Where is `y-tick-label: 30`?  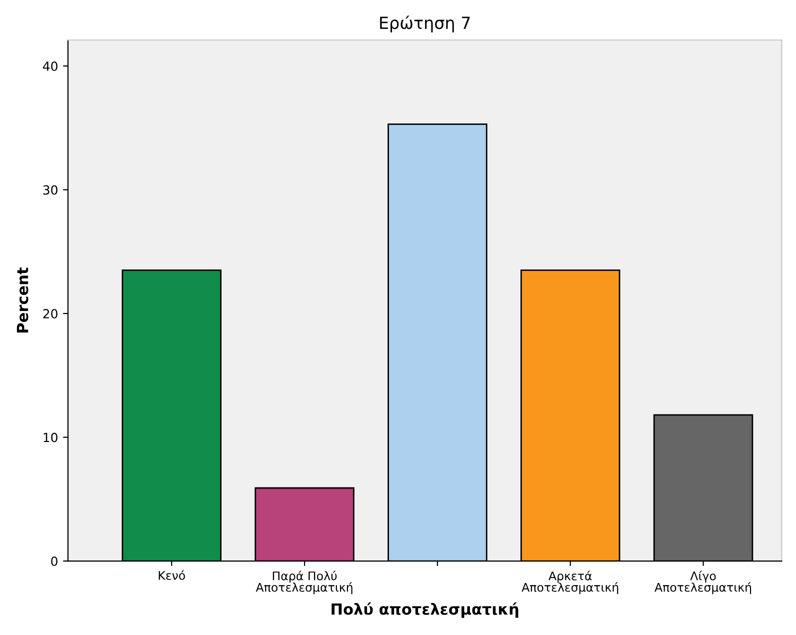
y-tick-label: 30 is located at coordinates (50, 190).